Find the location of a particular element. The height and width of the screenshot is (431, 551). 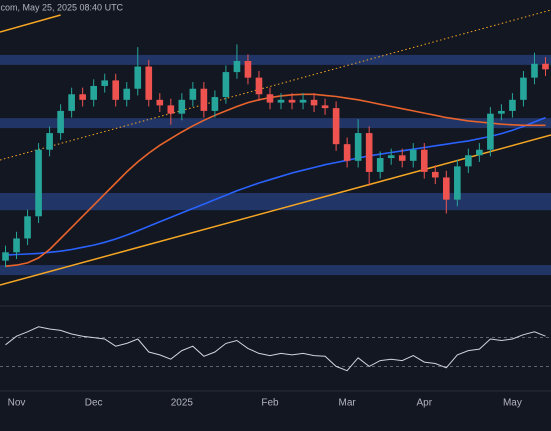

x-tick-label: Apr is located at coordinates (424, 403).